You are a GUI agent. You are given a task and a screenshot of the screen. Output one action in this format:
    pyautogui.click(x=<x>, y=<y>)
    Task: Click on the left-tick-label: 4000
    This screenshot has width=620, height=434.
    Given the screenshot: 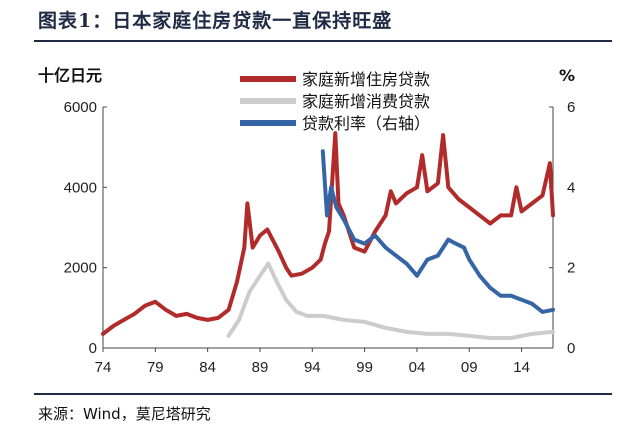 What is the action you would take?
    pyautogui.click(x=80, y=187)
    